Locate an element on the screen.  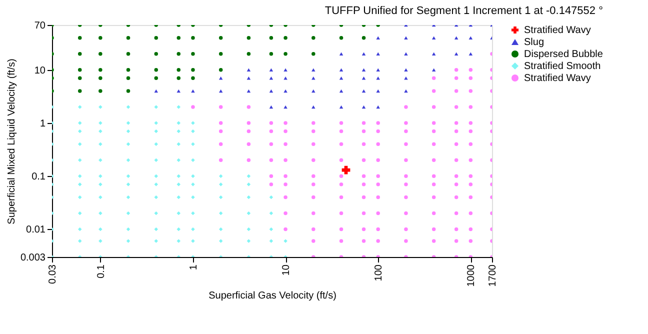
x-axis-title: Superficial Gas Velocity (ft/s) is located at coordinates (272, 296).